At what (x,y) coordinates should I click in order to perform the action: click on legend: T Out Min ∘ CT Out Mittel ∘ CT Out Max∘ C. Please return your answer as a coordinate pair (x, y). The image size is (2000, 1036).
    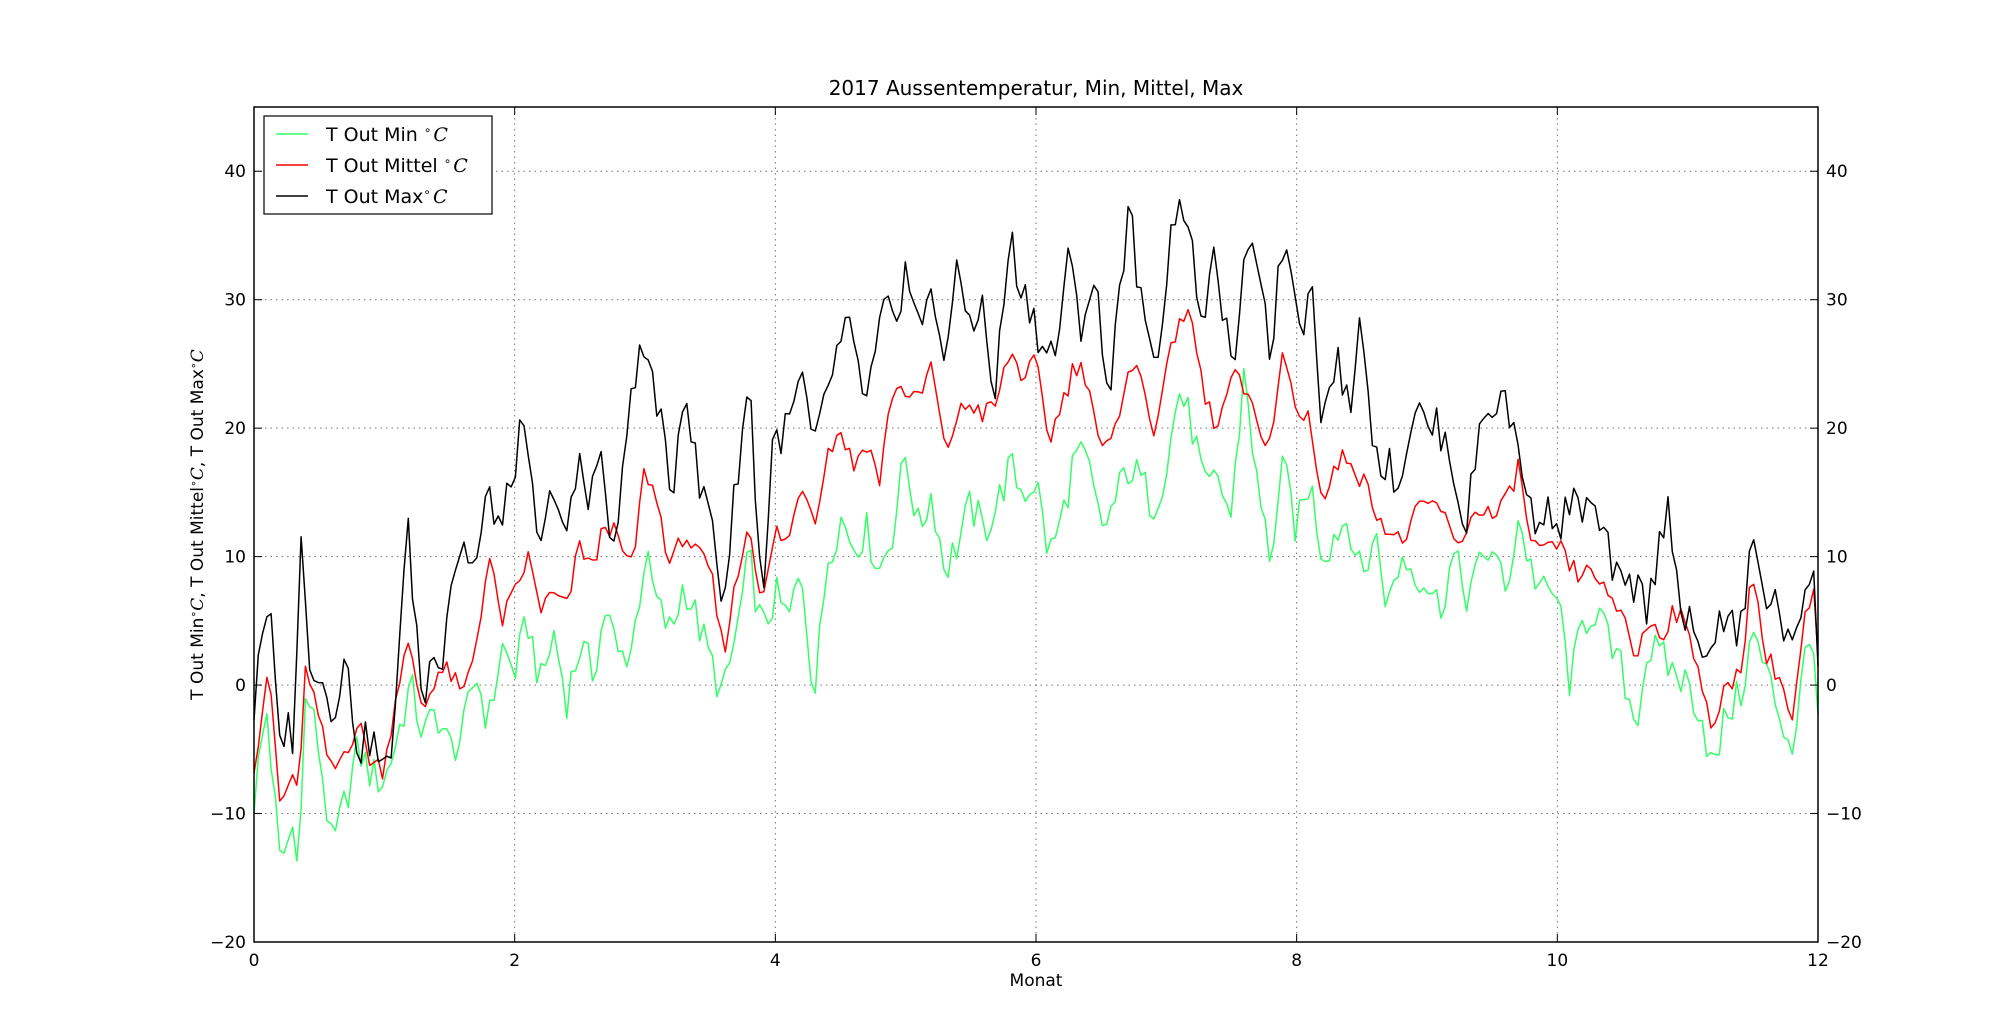
    Looking at the image, I should click on (378, 165).